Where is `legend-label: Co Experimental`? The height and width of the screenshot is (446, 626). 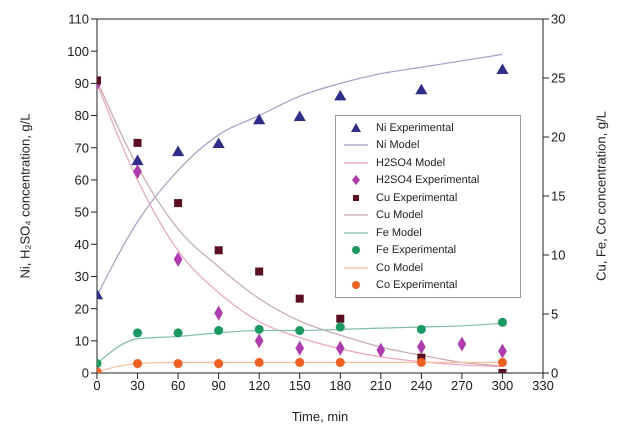
legend-label: Co Experimental is located at coordinates (417, 285).